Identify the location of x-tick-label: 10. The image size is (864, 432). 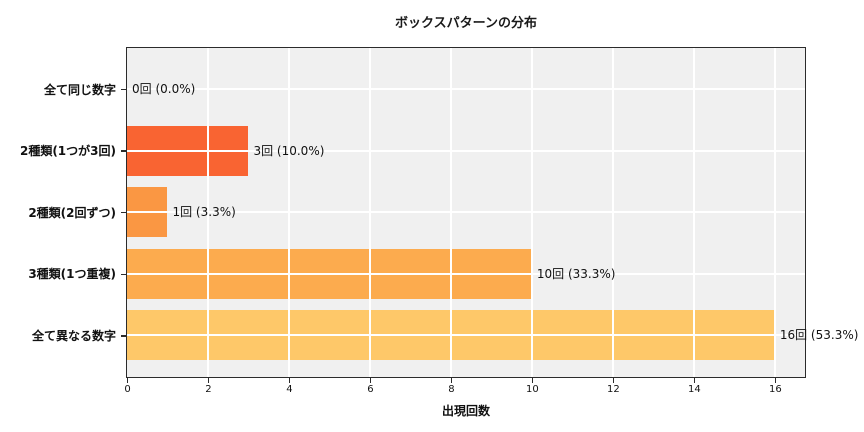
(532, 389).